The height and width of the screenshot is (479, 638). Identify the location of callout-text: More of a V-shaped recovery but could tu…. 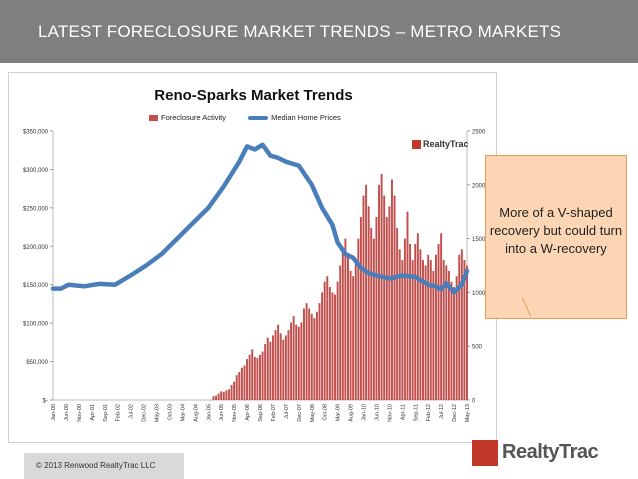
(556, 230).